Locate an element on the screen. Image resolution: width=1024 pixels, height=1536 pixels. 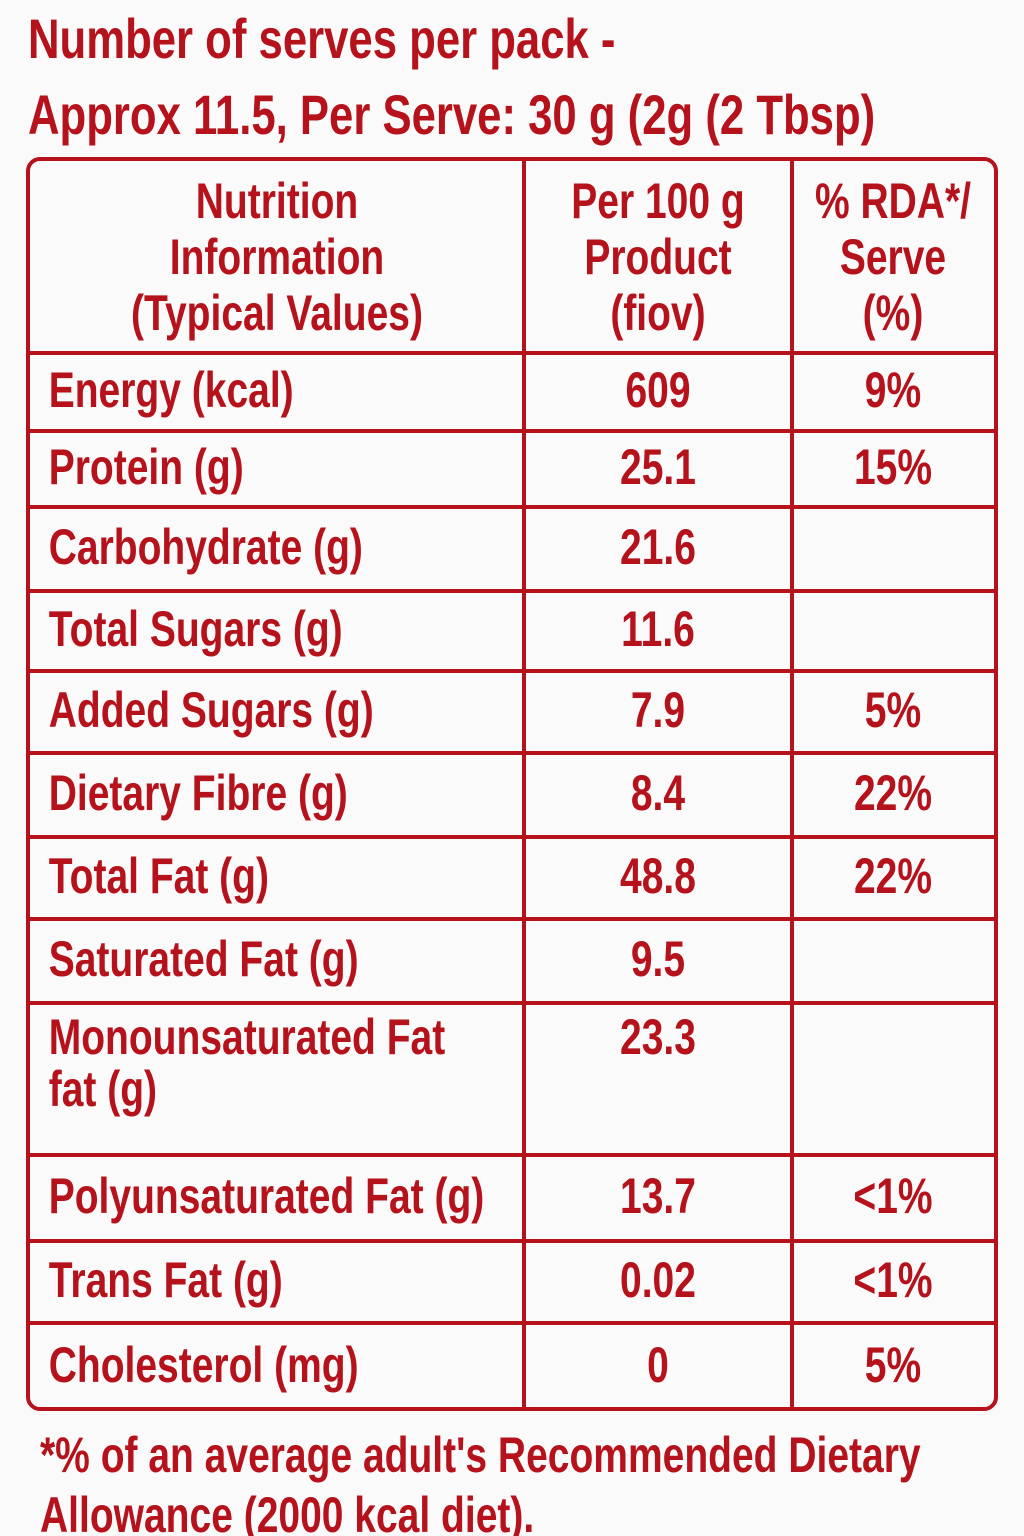
cell-text: 48.8 is located at coordinates (658, 876).